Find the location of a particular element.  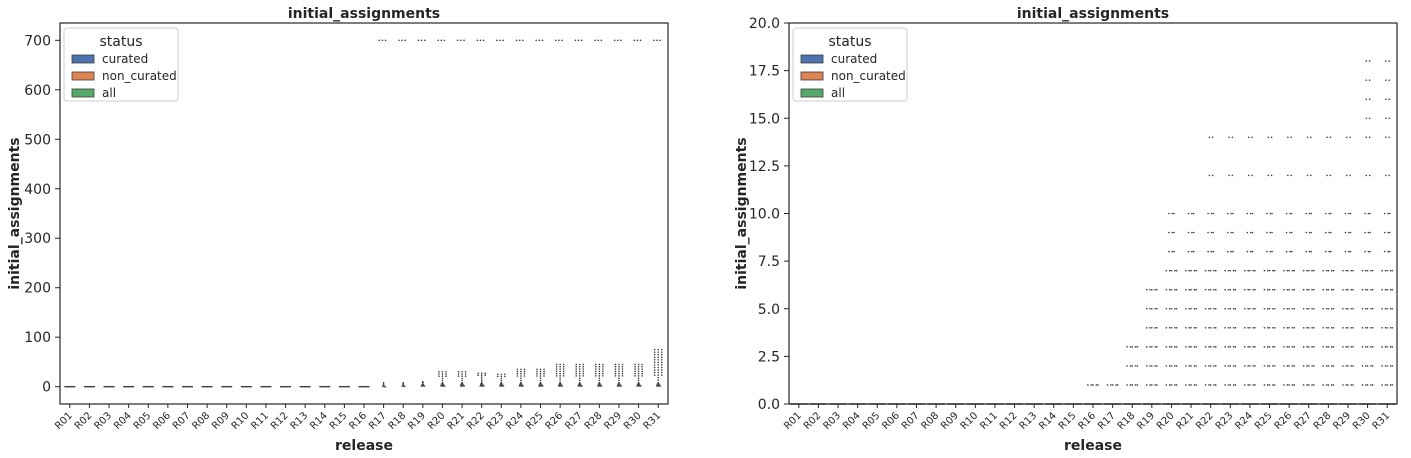

x-tick-label: R15 is located at coordinates (339, 421).